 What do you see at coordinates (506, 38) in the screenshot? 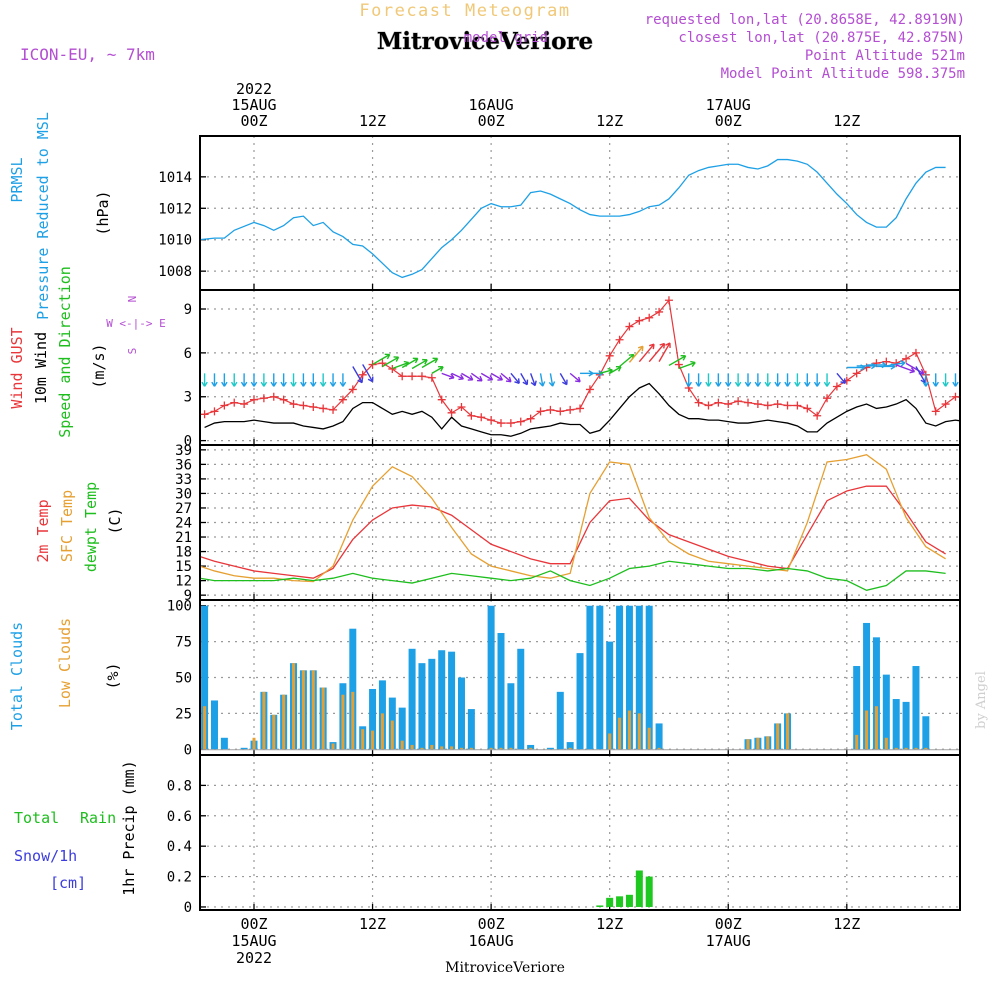
I see `model-grid-label: model grid` at bounding box center [506, 38].